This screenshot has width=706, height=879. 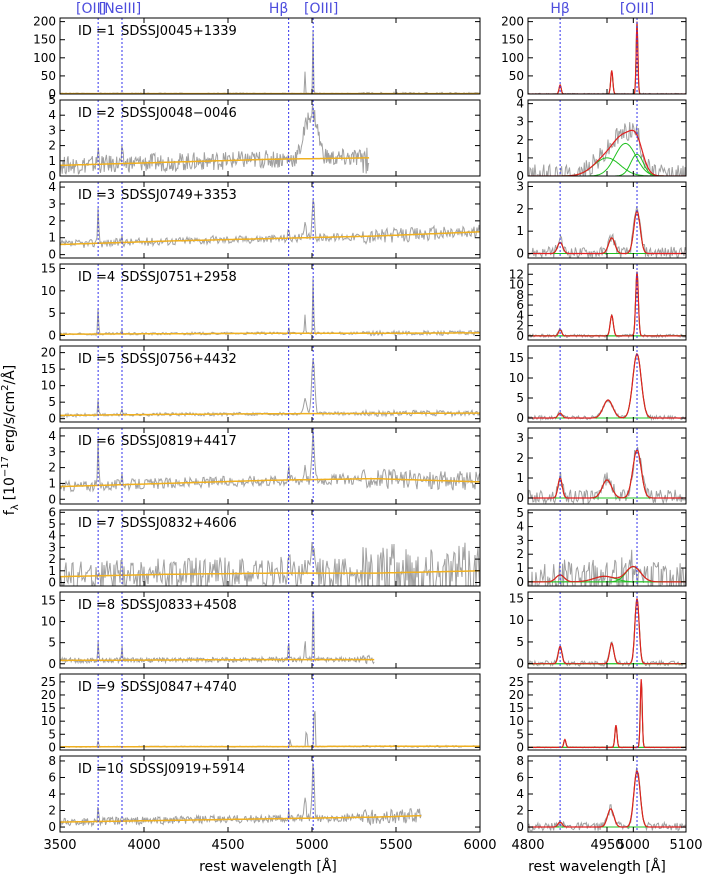 I want to click on panel-object-name: SDSSJ0756+4432, so click(x=179, y=359).